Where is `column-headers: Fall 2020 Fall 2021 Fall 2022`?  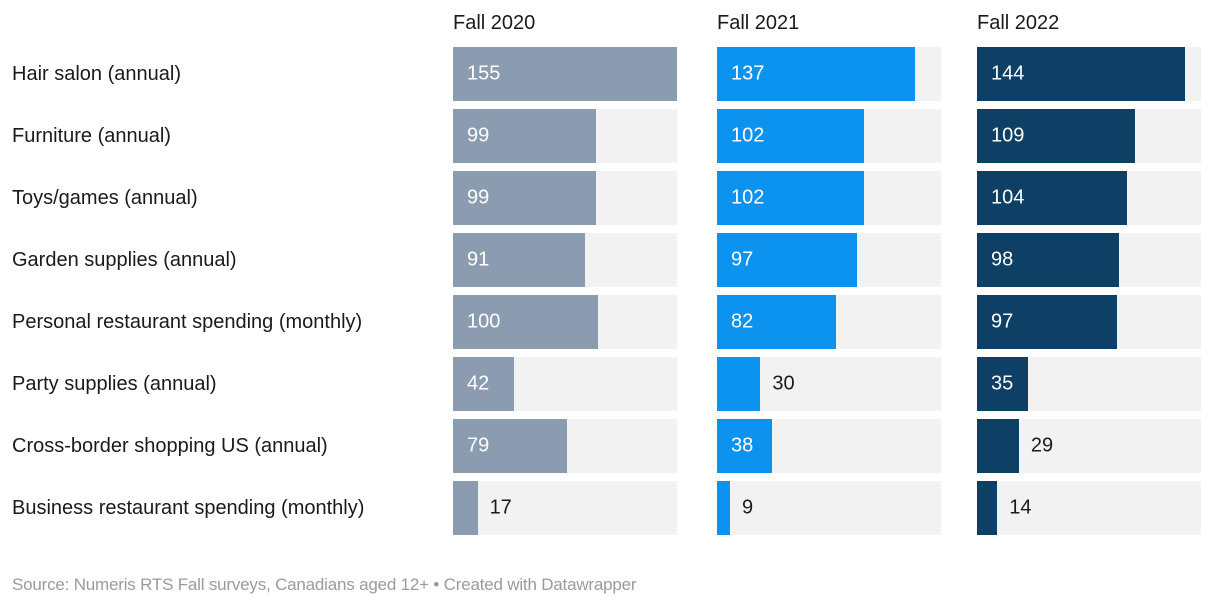 column-headers: Fall 2020 Fall 2021 Fall 2022 is located at coordinates (610, 23).